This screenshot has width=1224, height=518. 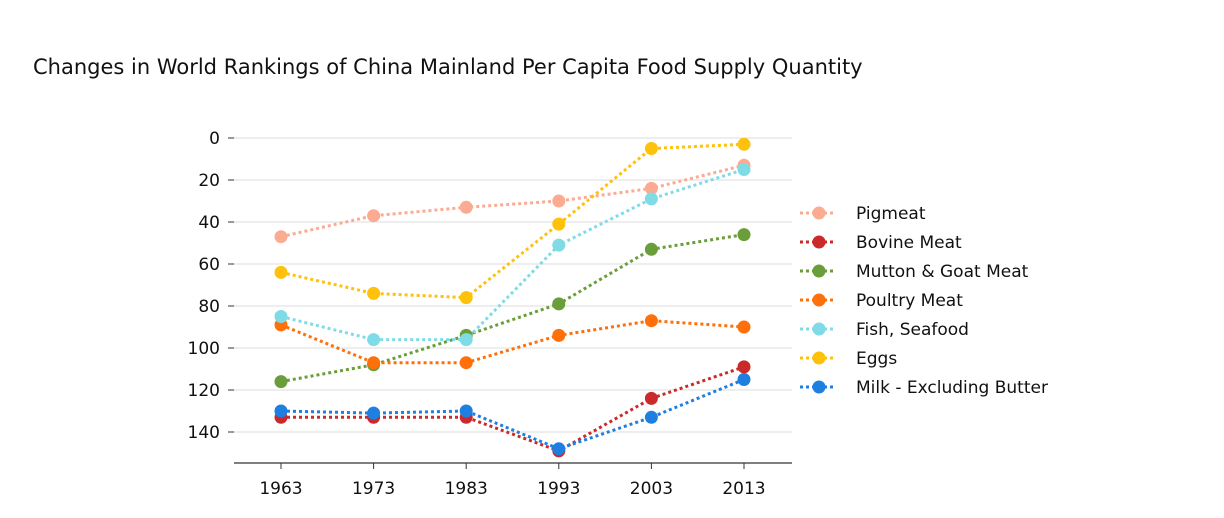 I want to click on y-tick-label: 20, so click(x=209, y=181).